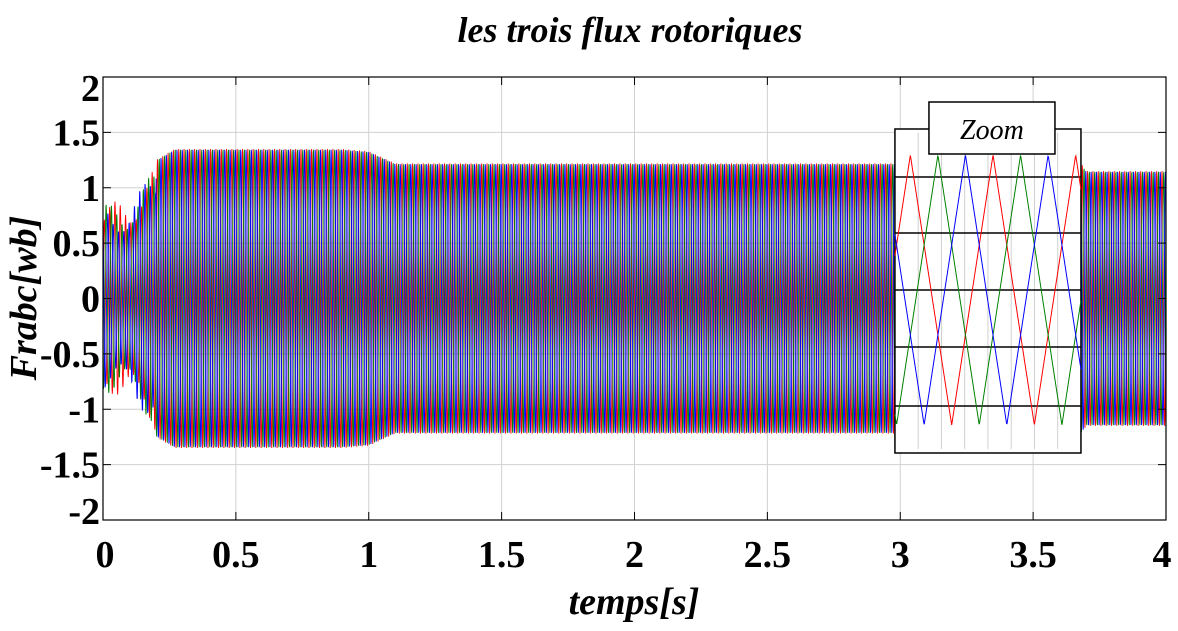 Image resolution: width=1178 pixels, height=631 pixels. What do you see at coordinates (90, 189) in the screenshot?
I see `y-tick-label: 1` at bounding box center [90, 189].